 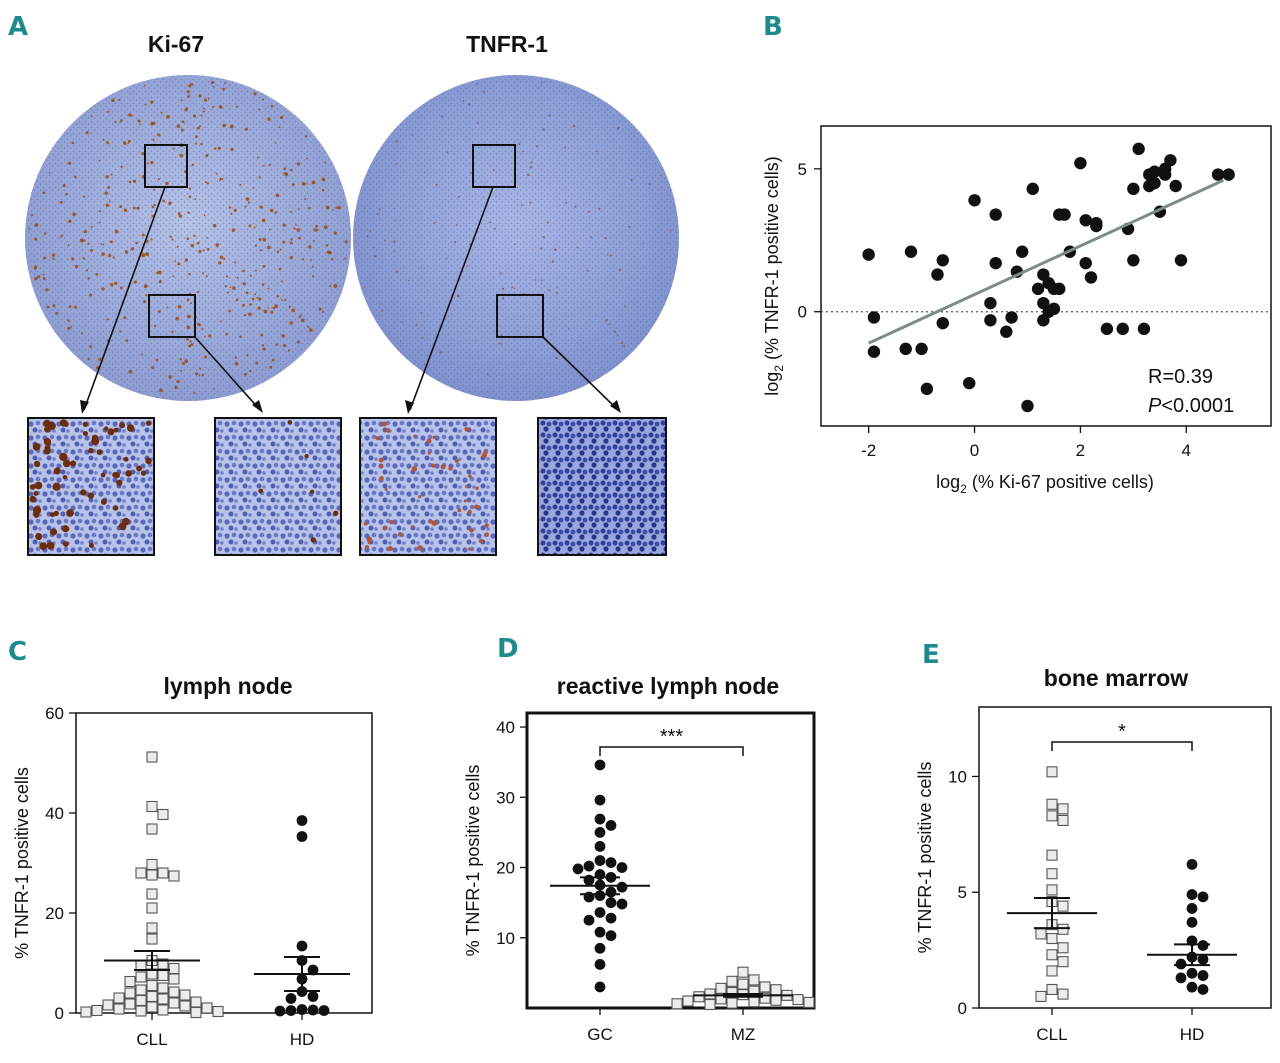 I want to click on zoom-arrows, so click(x=351, y=298).